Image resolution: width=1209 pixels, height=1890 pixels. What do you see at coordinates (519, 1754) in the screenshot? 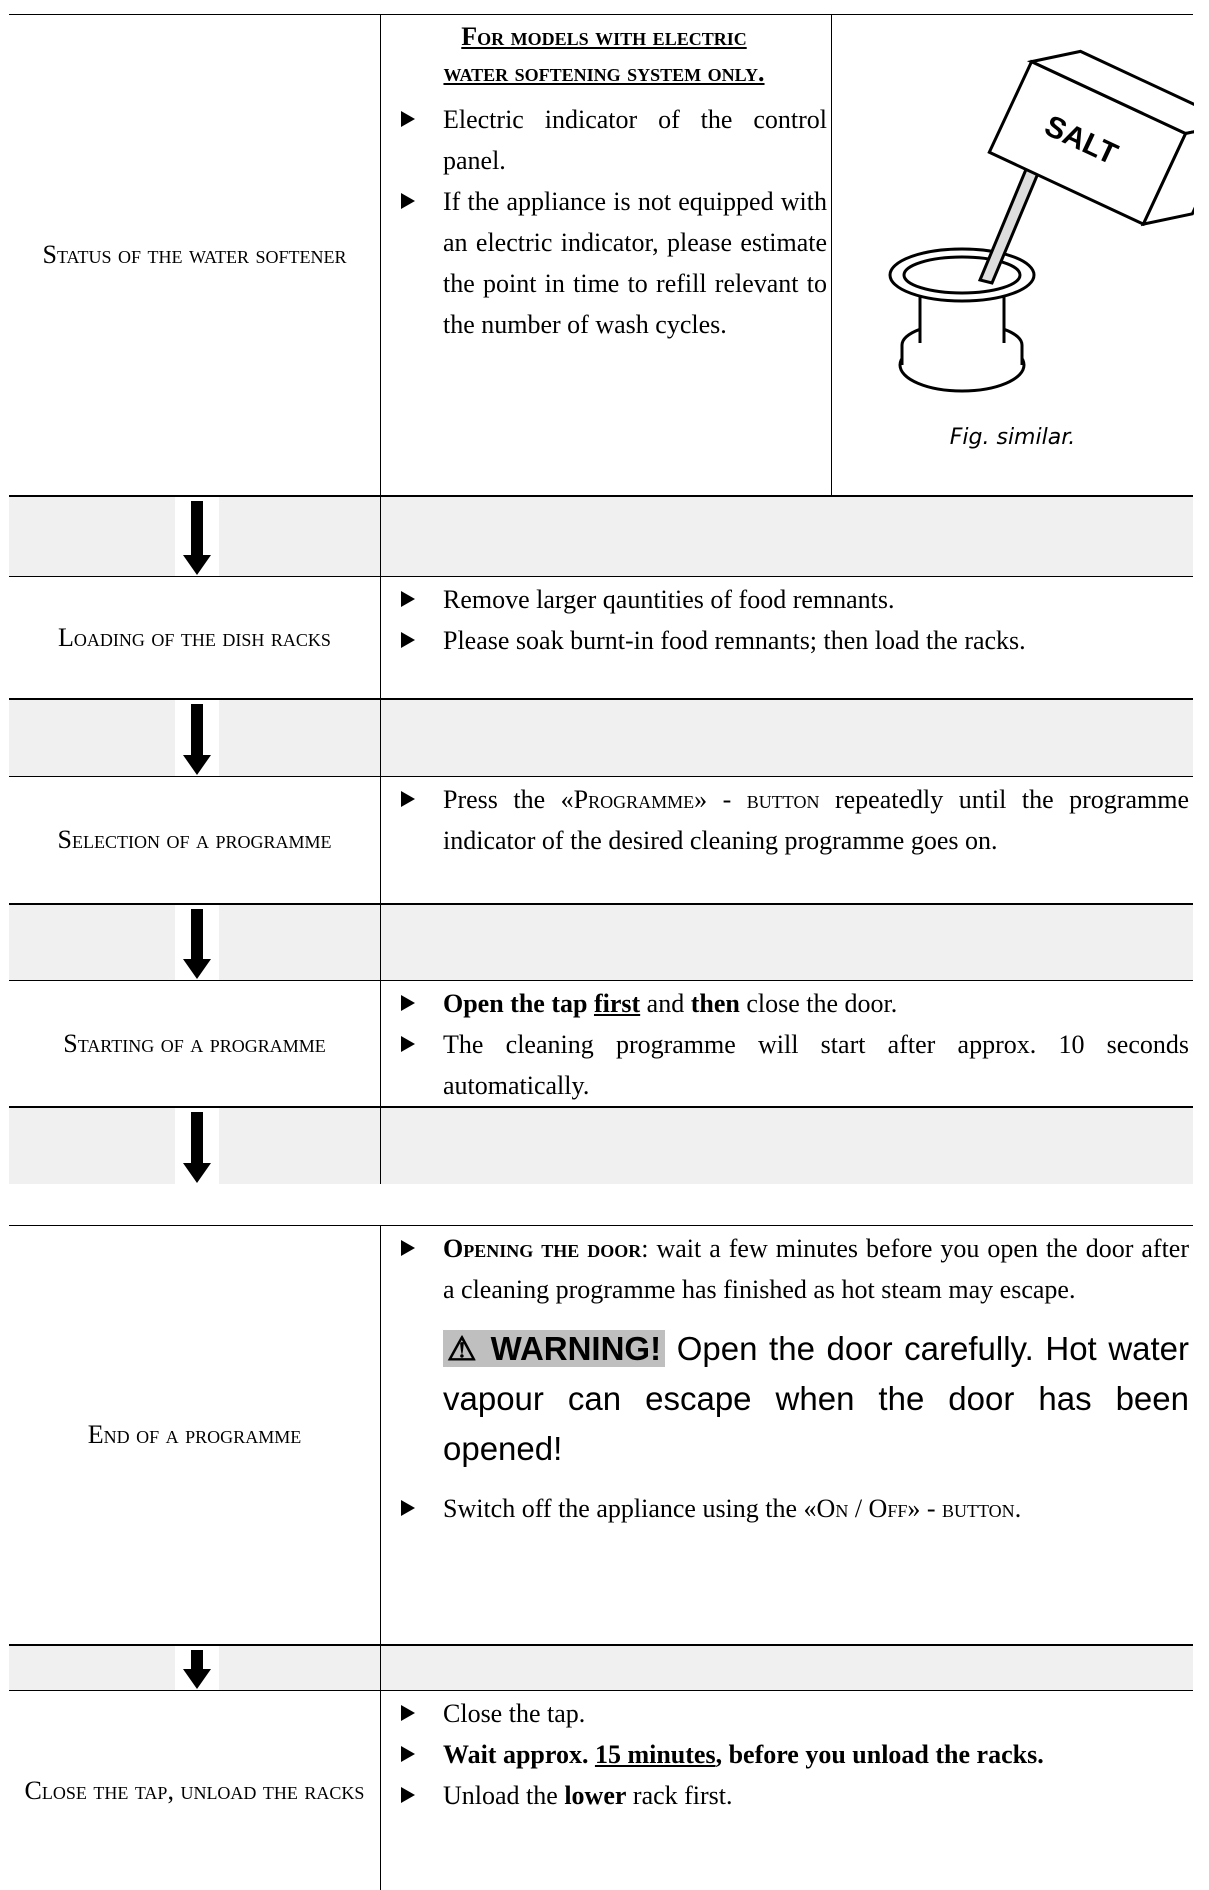
I see `text-run: Wait approx.` at bounding box center [519, 1754].